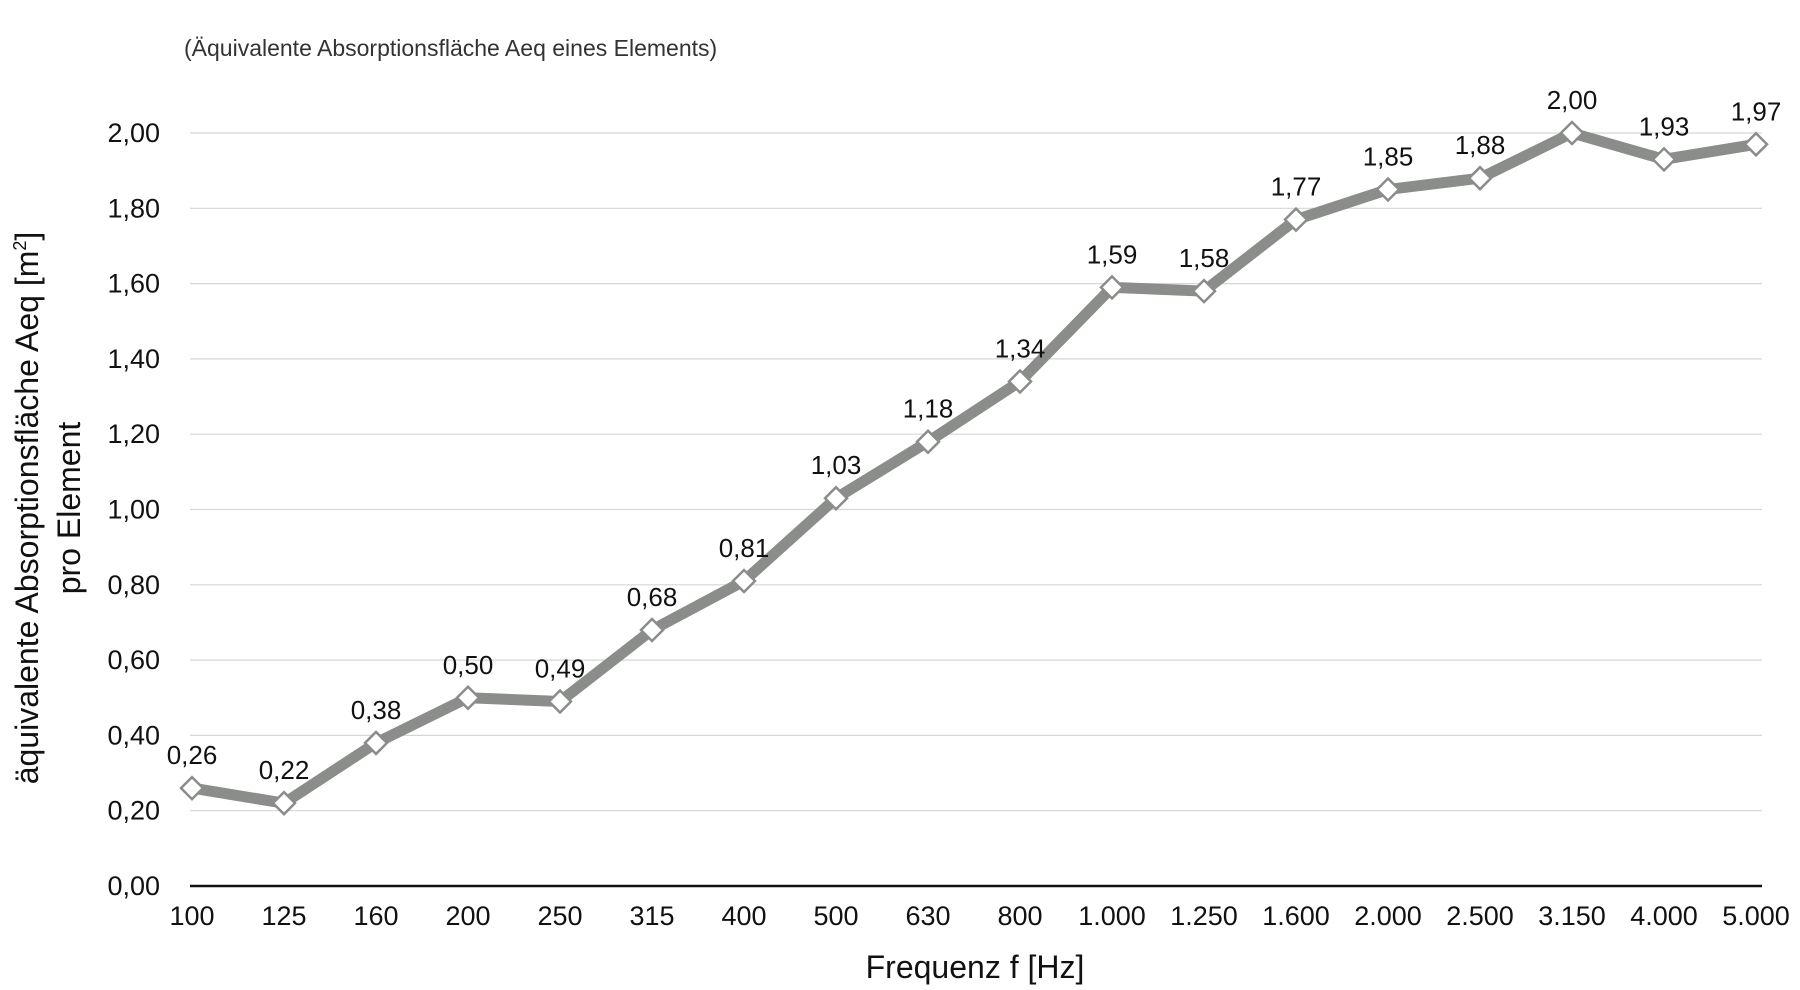 The height and width of the screenshot is (990, 1800). Describe the element at coordinates (1296, 916) in the screenshot. I see `x-tick-label: 1.600` at that location.